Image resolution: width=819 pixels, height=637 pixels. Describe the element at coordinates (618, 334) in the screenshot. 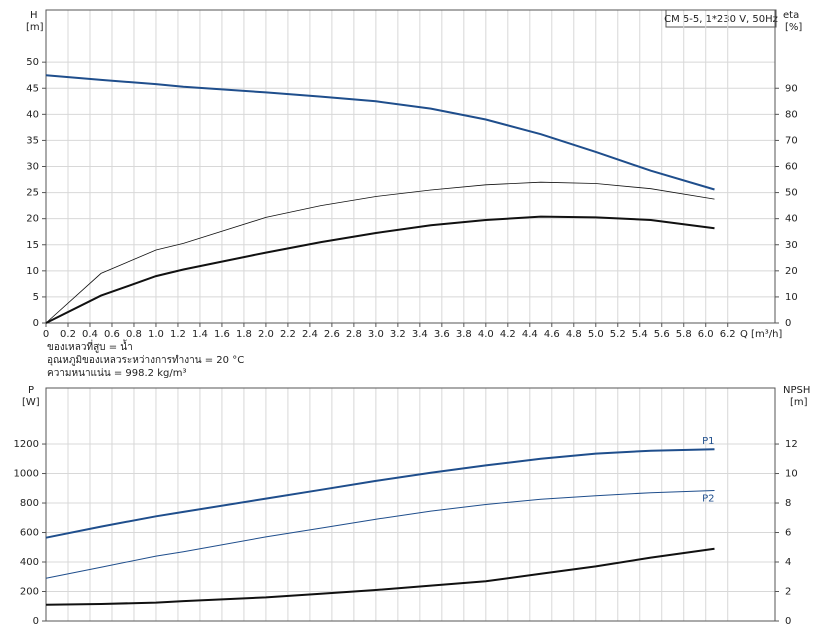

I see `x-tick-label: 5.2` at that location.